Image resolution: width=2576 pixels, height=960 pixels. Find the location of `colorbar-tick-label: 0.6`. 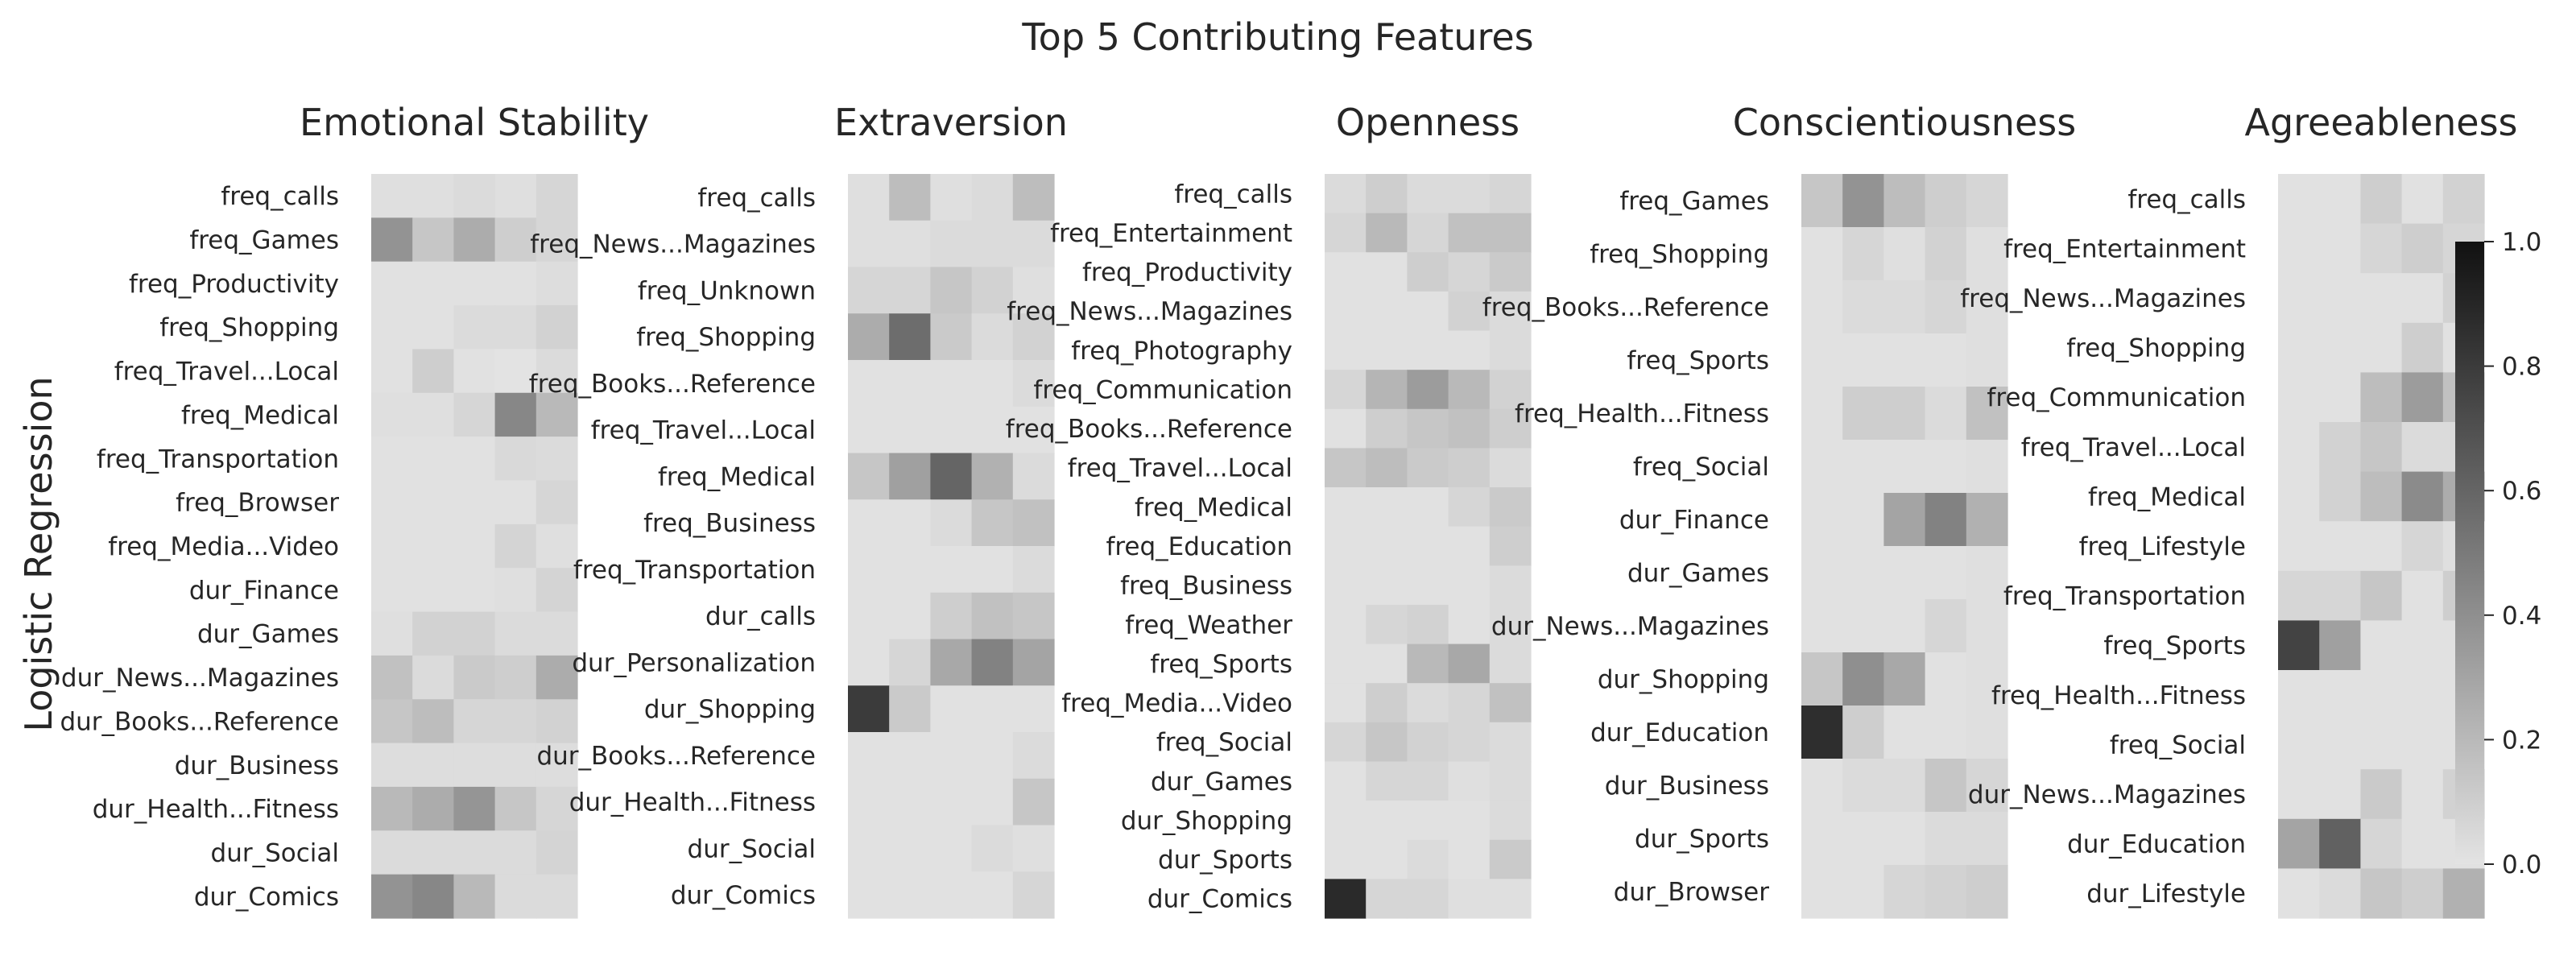

colorbar-tick-label: 0.6 is located at coordinates (2522, 491).